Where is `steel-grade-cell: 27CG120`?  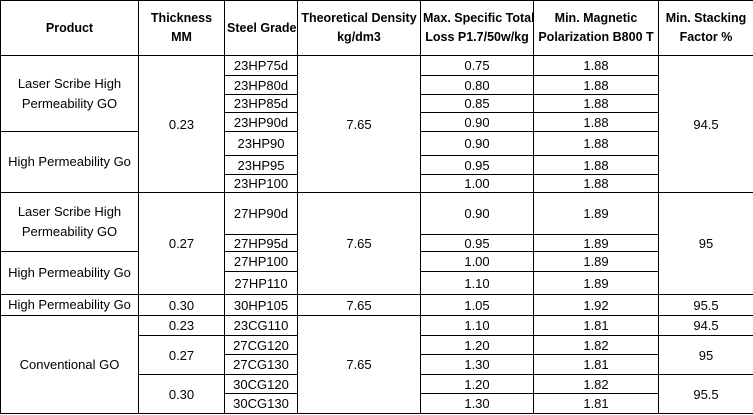
steel-grade-cell: 27CG120 is located at coordinates (261, 345).